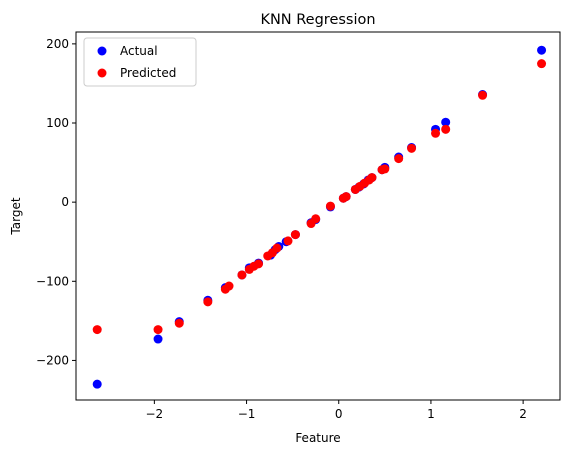 The height and width of the screenshot is (455, 583). What do you see at coordinates (523, 414) in the screenshot?
I see `x-tick-label: 2` at bounding box center [523, 414].